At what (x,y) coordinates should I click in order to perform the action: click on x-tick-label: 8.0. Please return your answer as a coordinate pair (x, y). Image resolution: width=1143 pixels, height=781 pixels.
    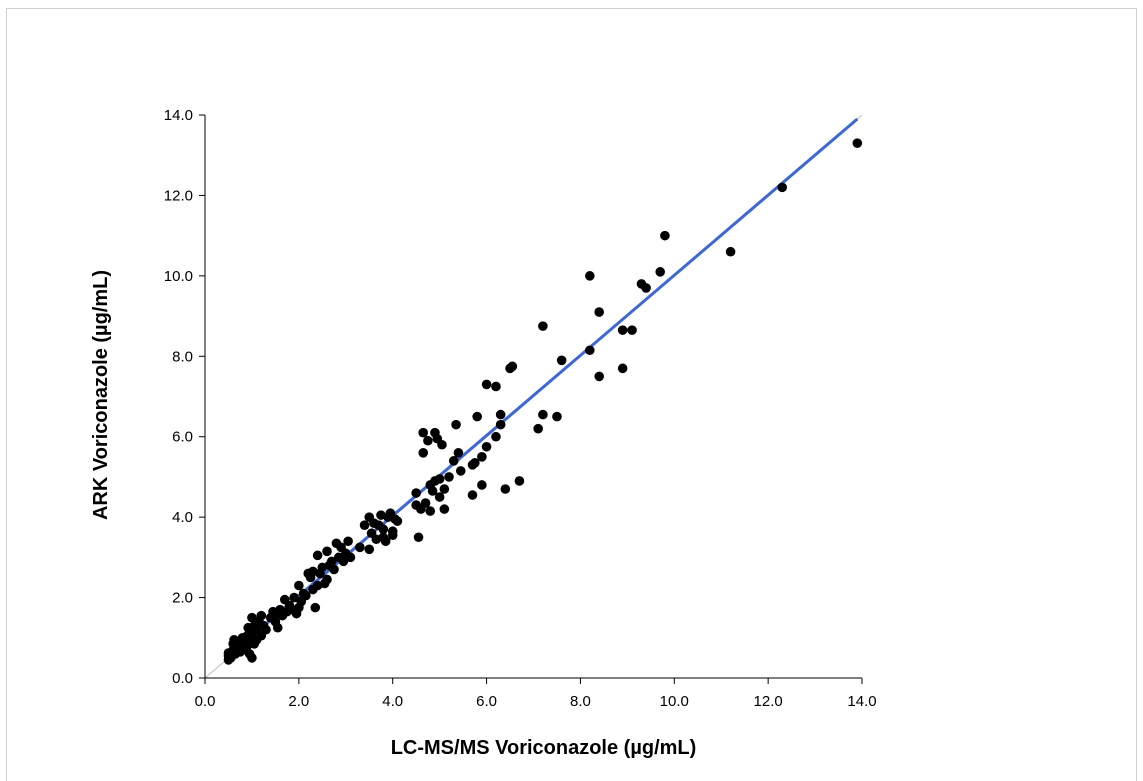
    Looking at the image, I should click on (580, 701).